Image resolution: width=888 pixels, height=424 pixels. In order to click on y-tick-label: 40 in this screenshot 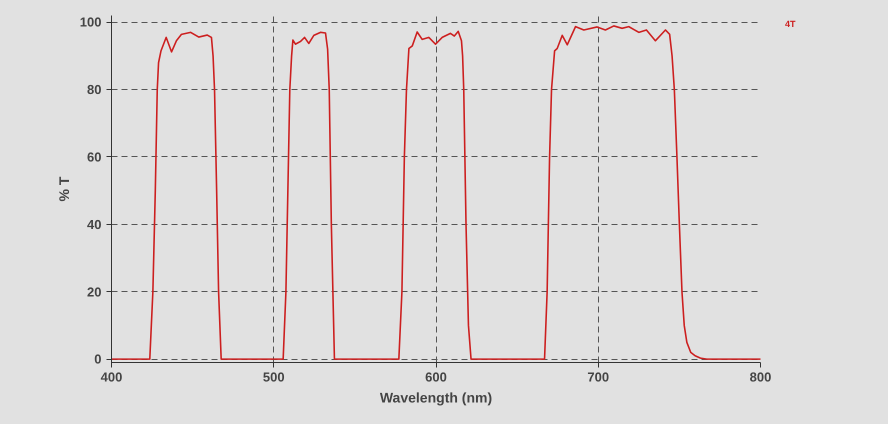, I will do `click(94, 224)`.